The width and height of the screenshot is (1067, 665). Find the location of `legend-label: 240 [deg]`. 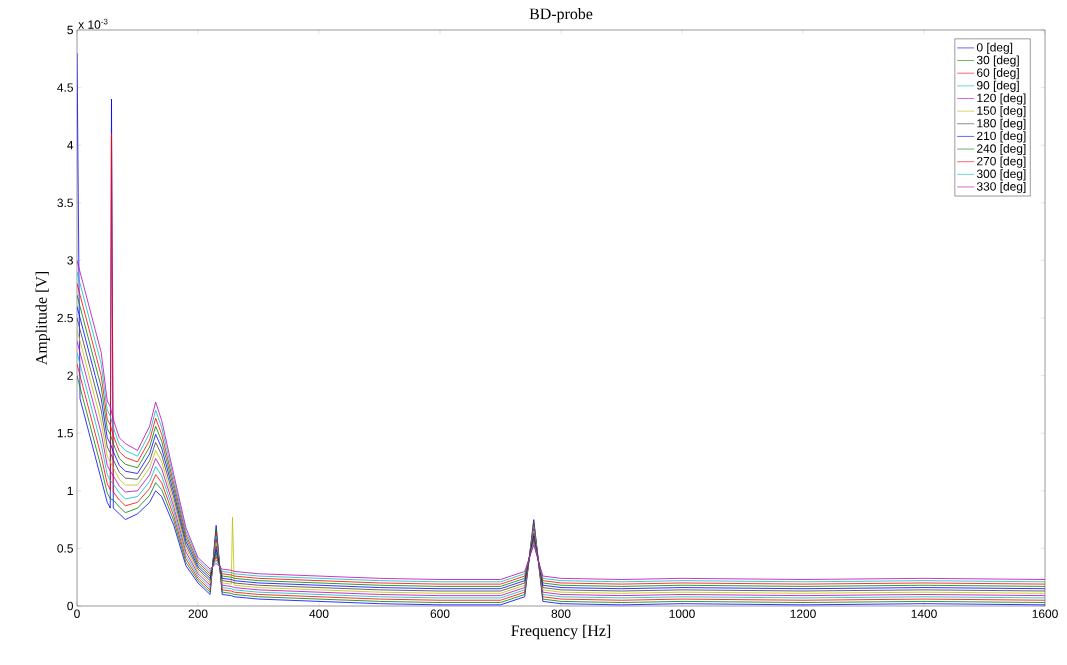

legend-label: 240 [deg] is located at coordinates (1001, 149).